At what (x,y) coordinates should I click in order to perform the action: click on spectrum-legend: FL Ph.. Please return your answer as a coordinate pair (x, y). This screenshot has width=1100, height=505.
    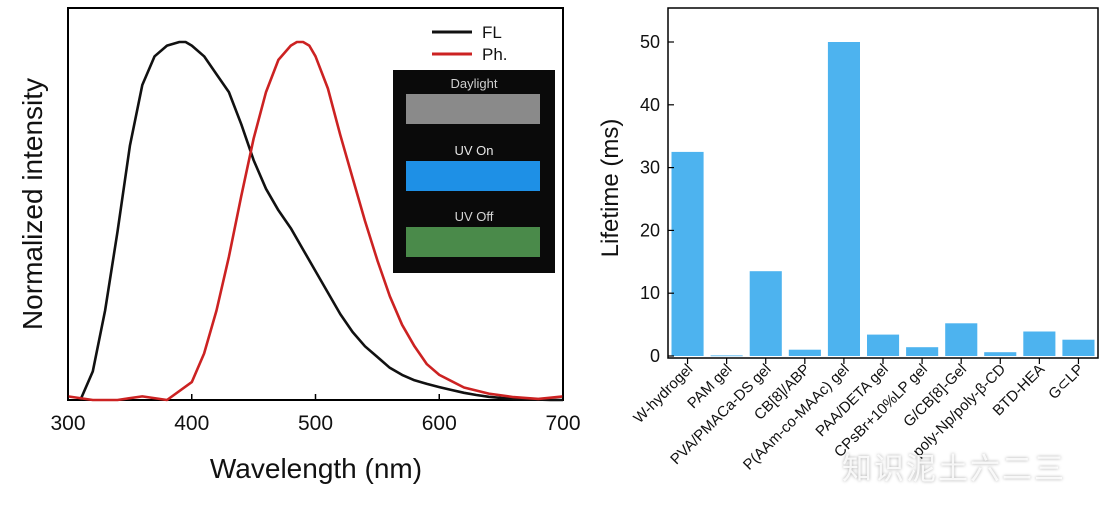
    Looking at the image, I should click on (470, 43).